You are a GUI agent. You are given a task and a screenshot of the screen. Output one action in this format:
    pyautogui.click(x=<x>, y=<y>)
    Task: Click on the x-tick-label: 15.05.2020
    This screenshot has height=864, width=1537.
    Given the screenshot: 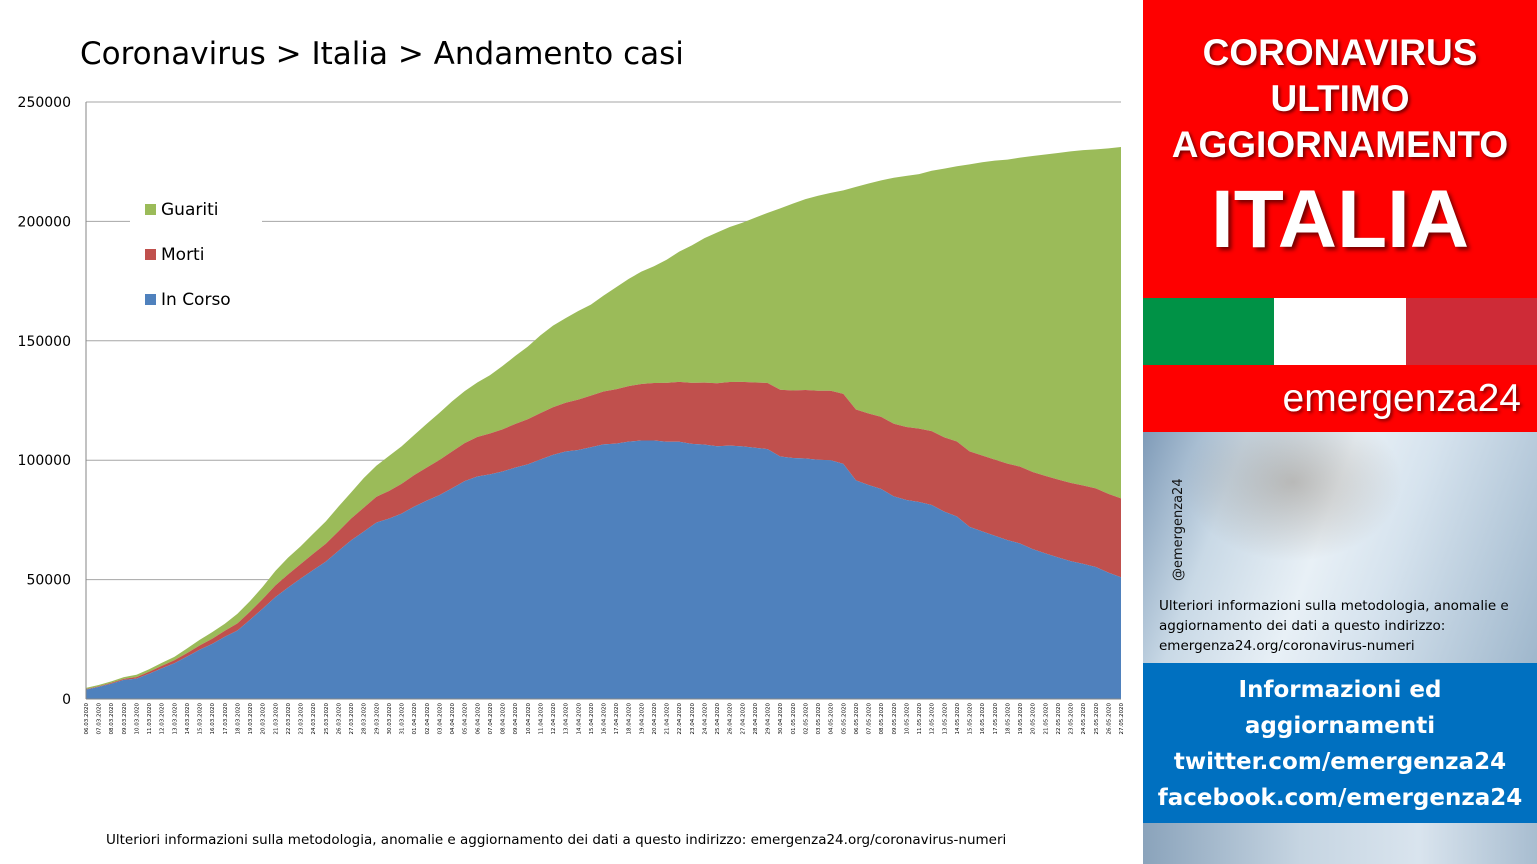 What is the action you would take?
    pyautogui.click(x=971, y=719)
    